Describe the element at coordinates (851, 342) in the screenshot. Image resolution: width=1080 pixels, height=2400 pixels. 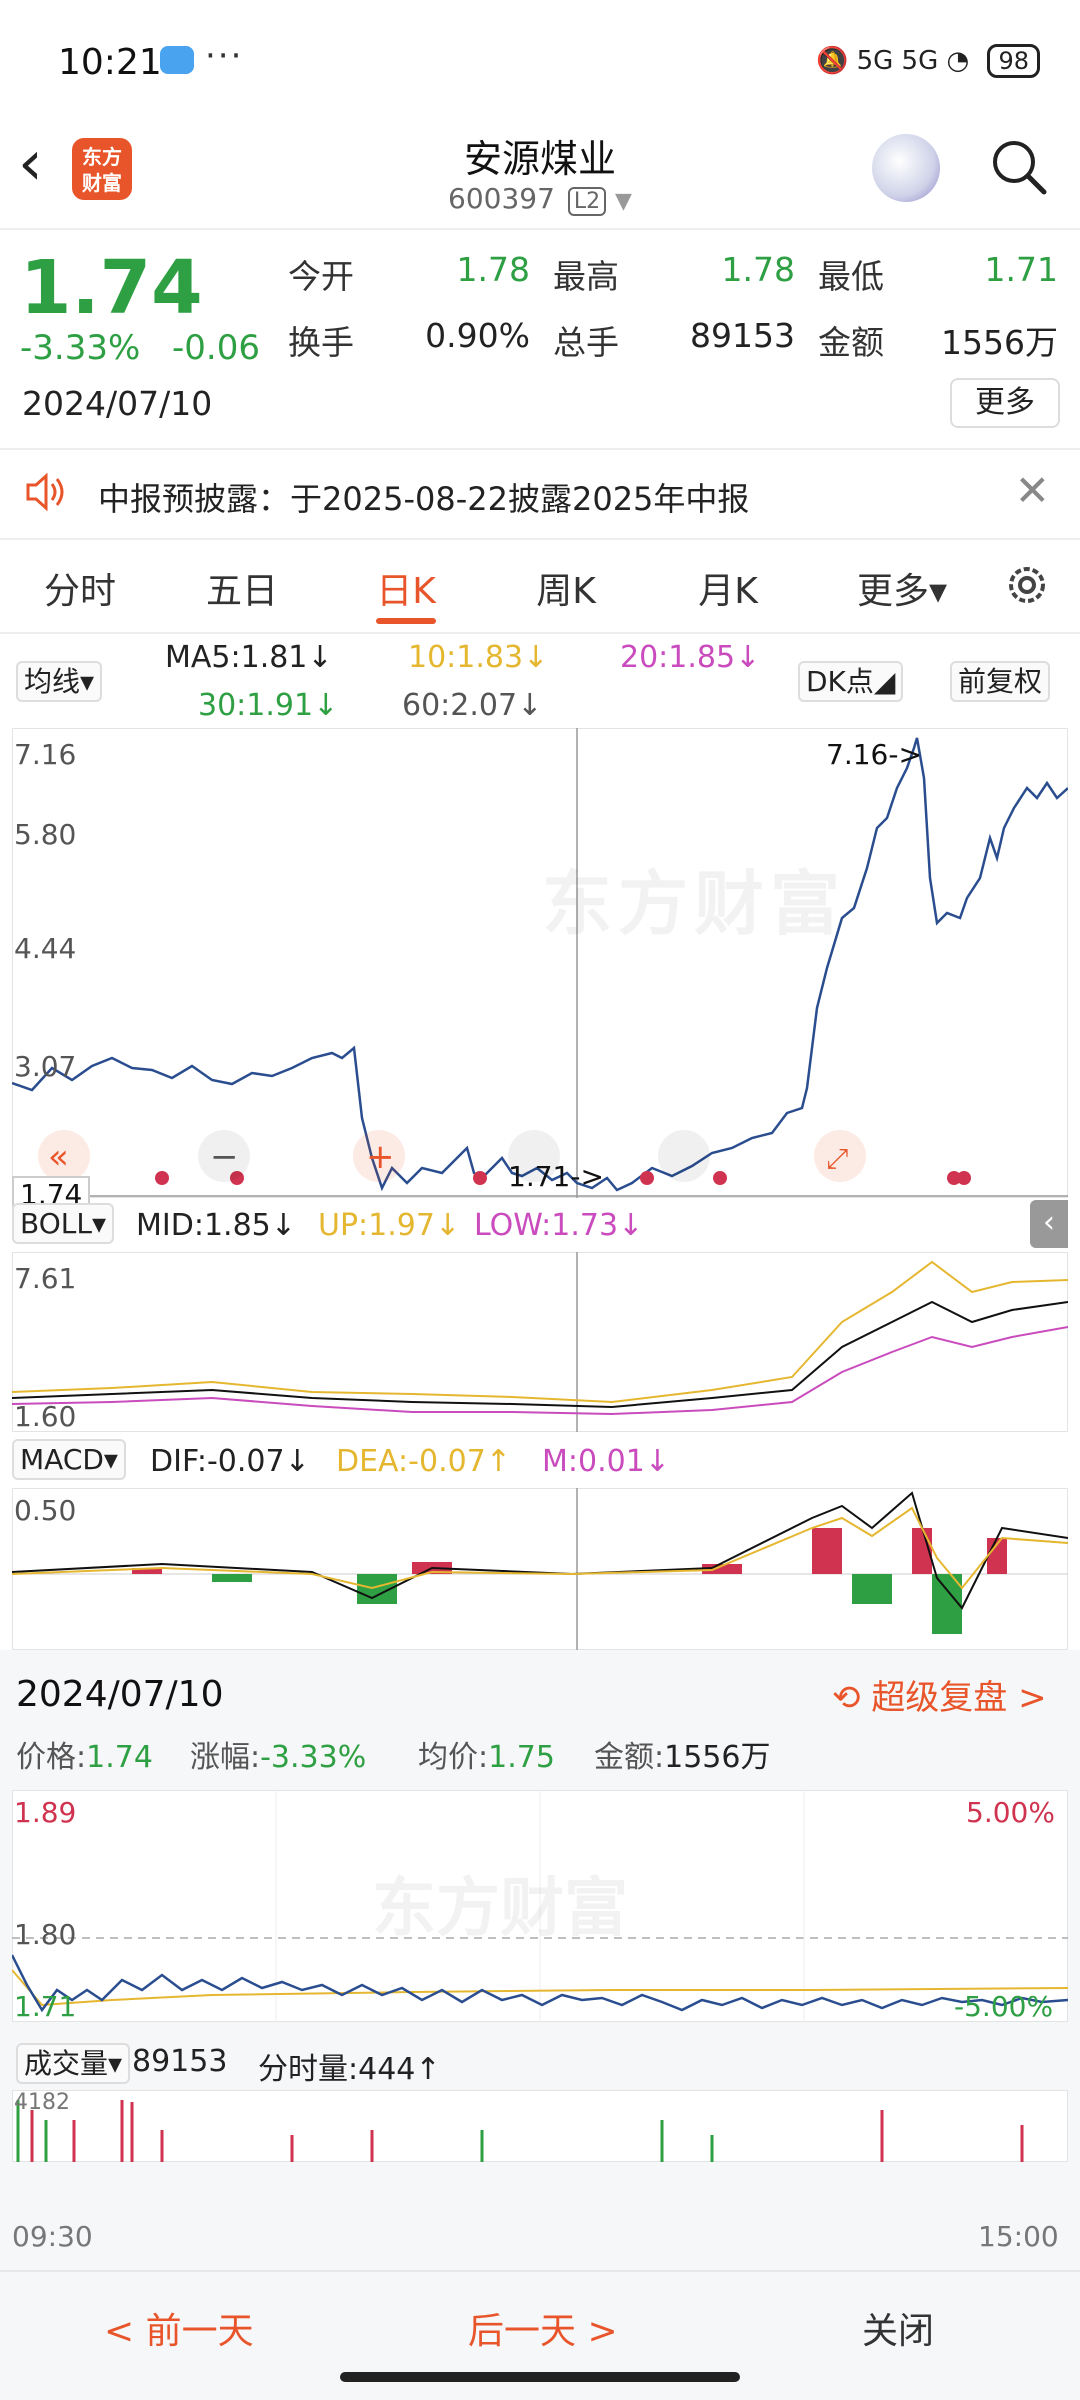
I see `amount-label: 金额` at that location.